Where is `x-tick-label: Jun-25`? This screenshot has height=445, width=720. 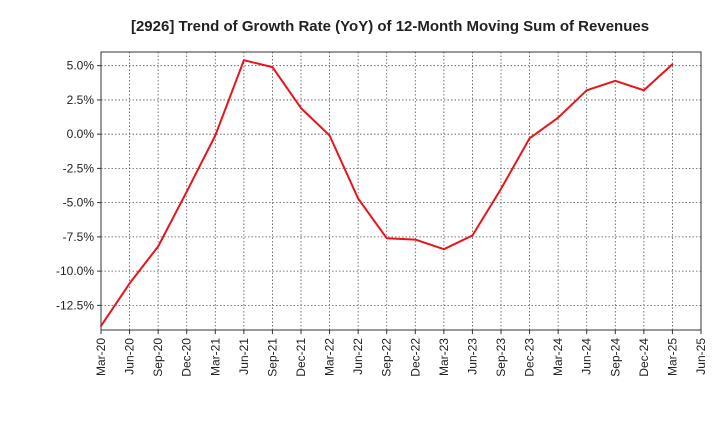 x-tick-label: Jun-25 is located at coordinates (701, 356).